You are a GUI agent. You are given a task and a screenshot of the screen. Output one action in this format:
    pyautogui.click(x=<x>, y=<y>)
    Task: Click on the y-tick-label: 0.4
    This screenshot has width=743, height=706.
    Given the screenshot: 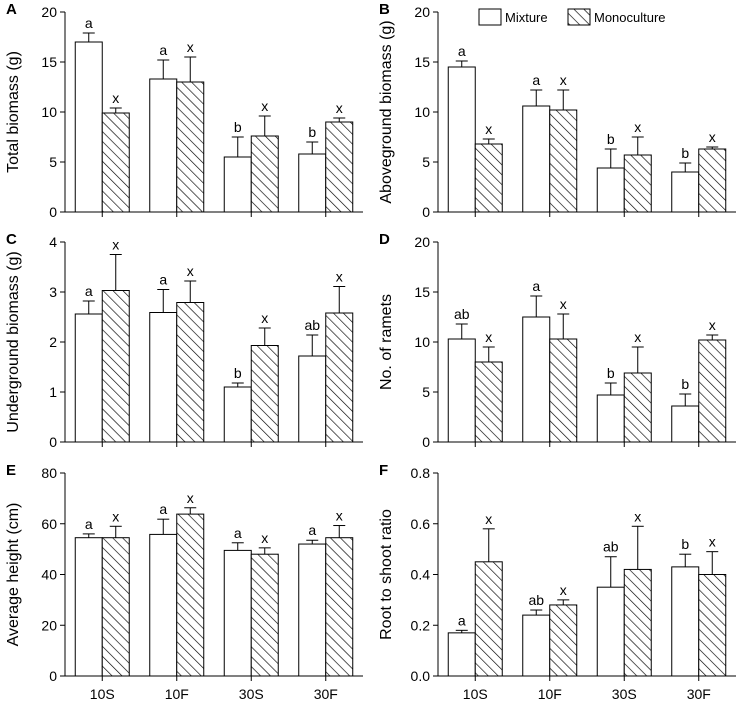 What is the action you would take?
    pyautogui.click(x=421, y=575)
    